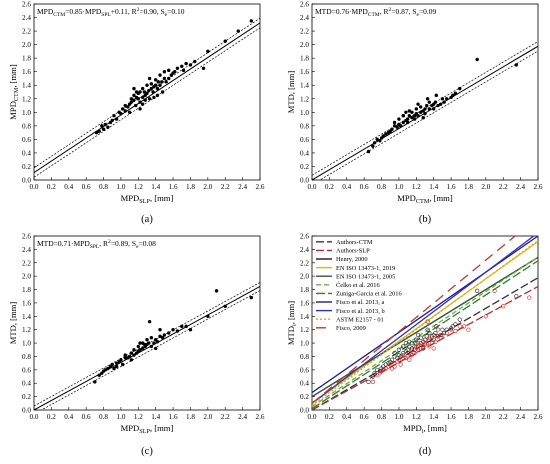  What do you see at coordinates (147, 102) in the screenshot?
I see `confidence-band-lower` at bounding box center [147, 102].